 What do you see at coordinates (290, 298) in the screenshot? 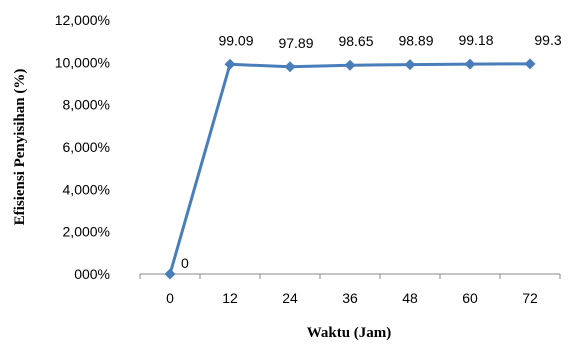
I see `x-tick-label: 24` at bounding box center [290, 298].